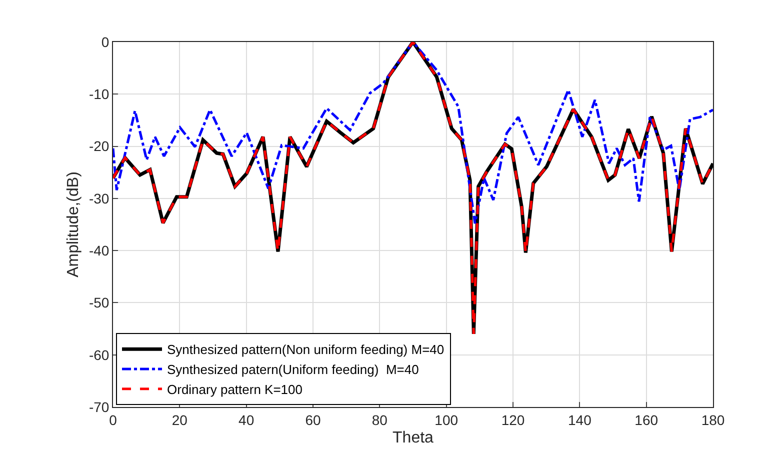  I want to click on x-tick-label: 100, so click(446, 420).